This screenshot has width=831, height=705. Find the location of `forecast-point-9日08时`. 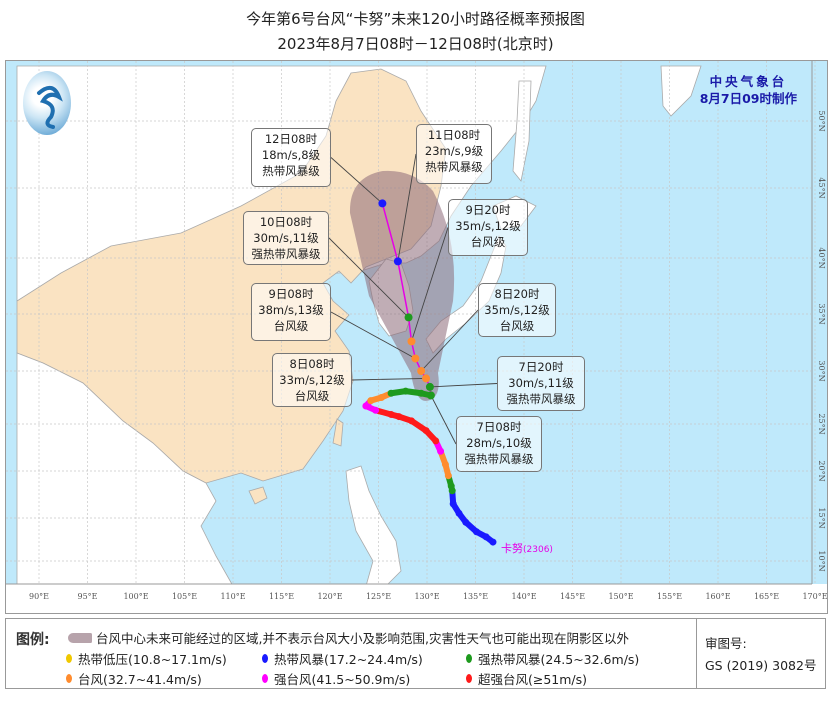

forecast-point-9日08时 is located at coordinates (415, 358).